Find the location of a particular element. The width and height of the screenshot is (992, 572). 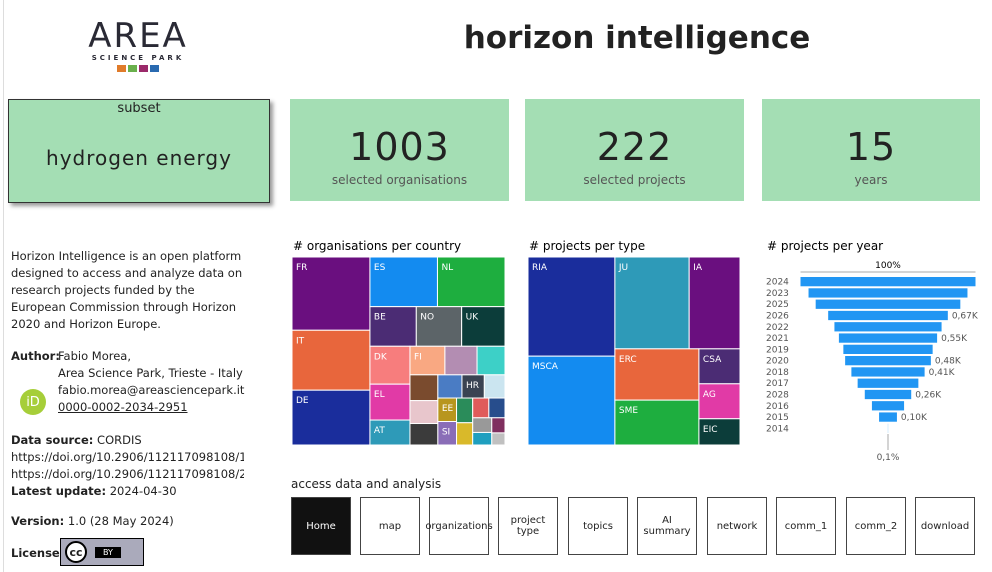

logo-squares is located at coordinates (138, 68).